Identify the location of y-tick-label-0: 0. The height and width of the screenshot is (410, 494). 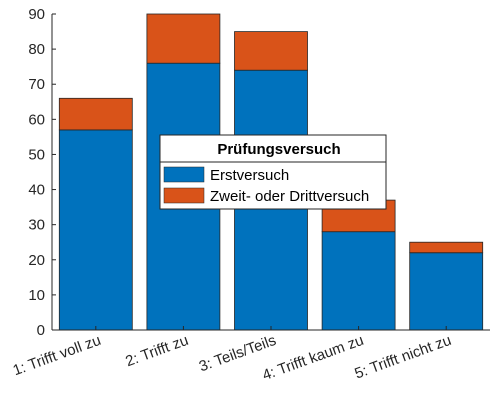
(41, 330).